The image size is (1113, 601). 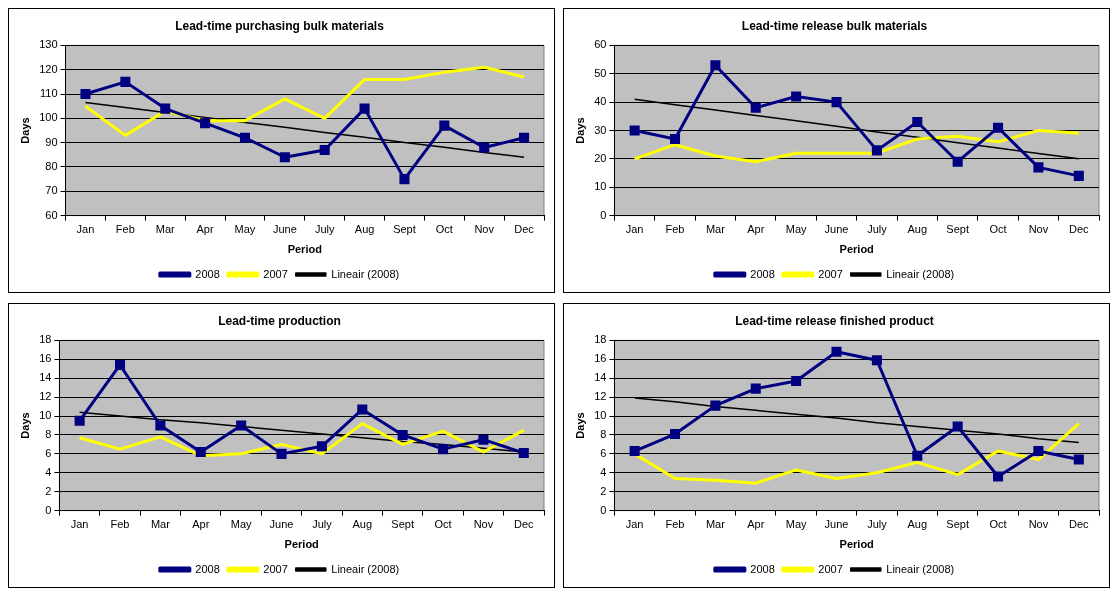 I want to click on chart-title: Lead-time purchasing bulk materials, so click(x=280, y=25).